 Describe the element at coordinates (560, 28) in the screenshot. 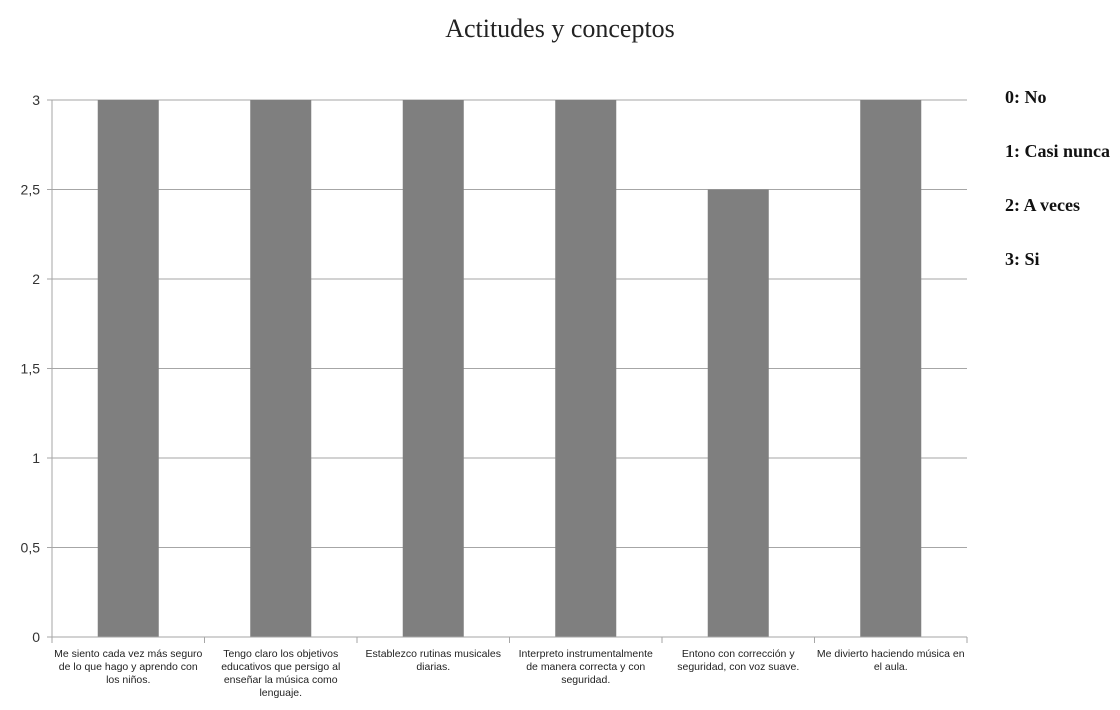

I see `chart-title: Actitudes y conceptos` at that location.